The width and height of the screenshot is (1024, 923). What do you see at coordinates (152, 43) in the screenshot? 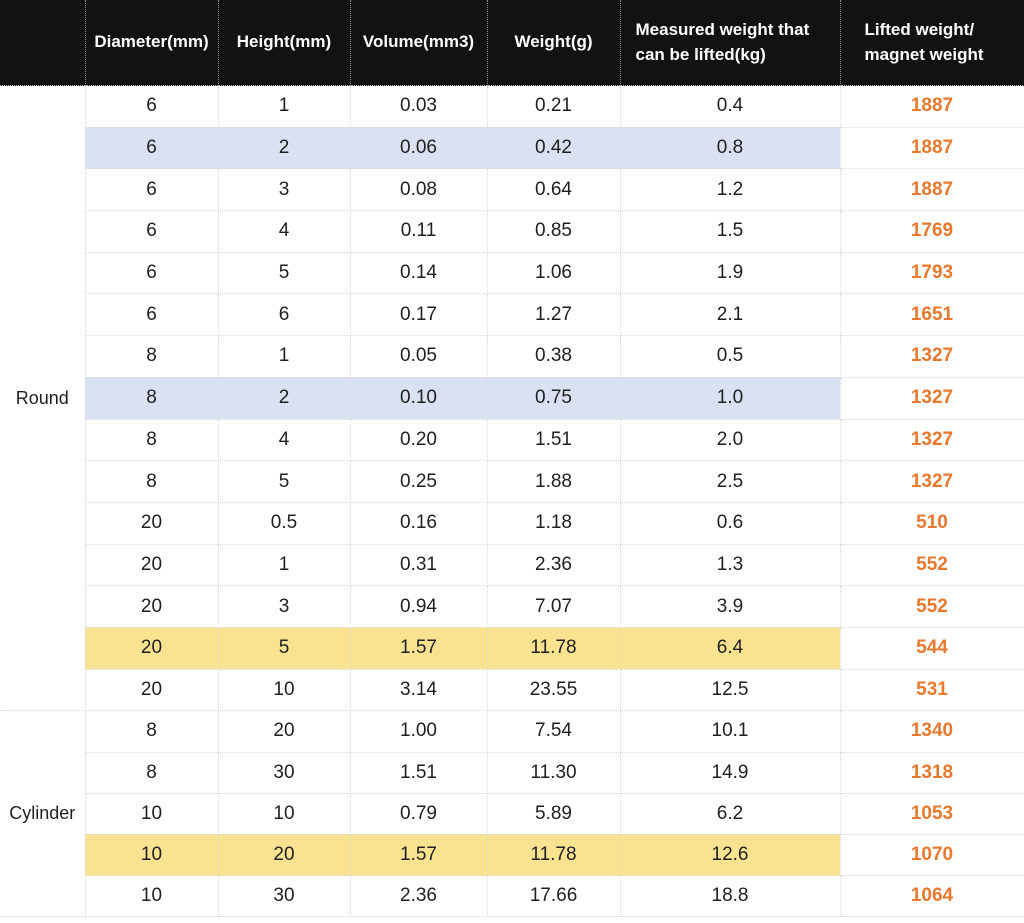
I see `col-header-diameter: Diameter(mm)` at bounding box center [152, 43].